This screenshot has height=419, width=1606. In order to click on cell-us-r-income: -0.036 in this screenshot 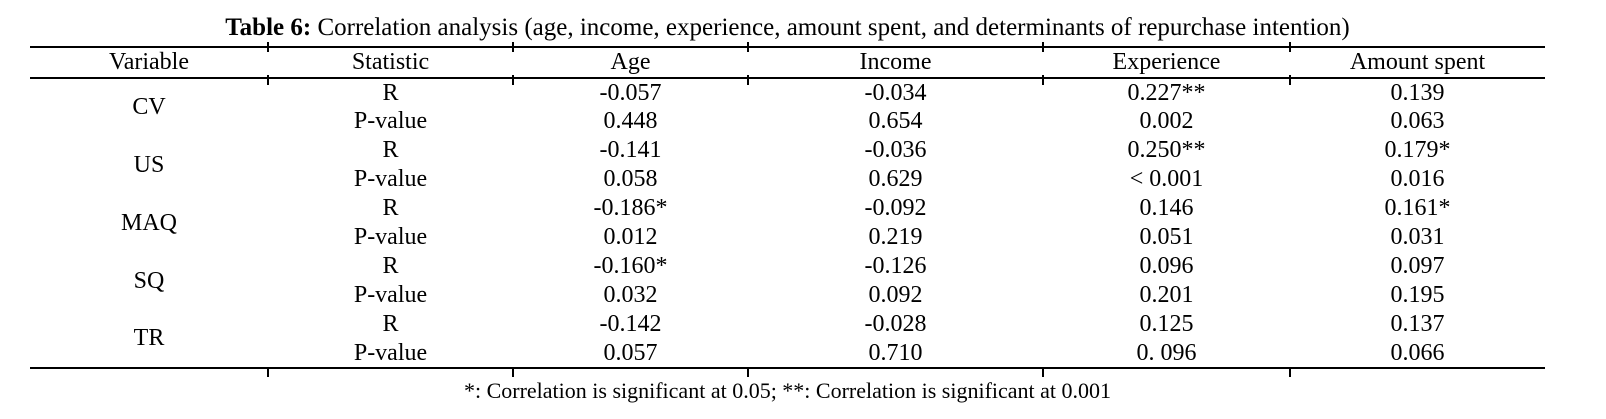, I will do `click(895, 150)`.